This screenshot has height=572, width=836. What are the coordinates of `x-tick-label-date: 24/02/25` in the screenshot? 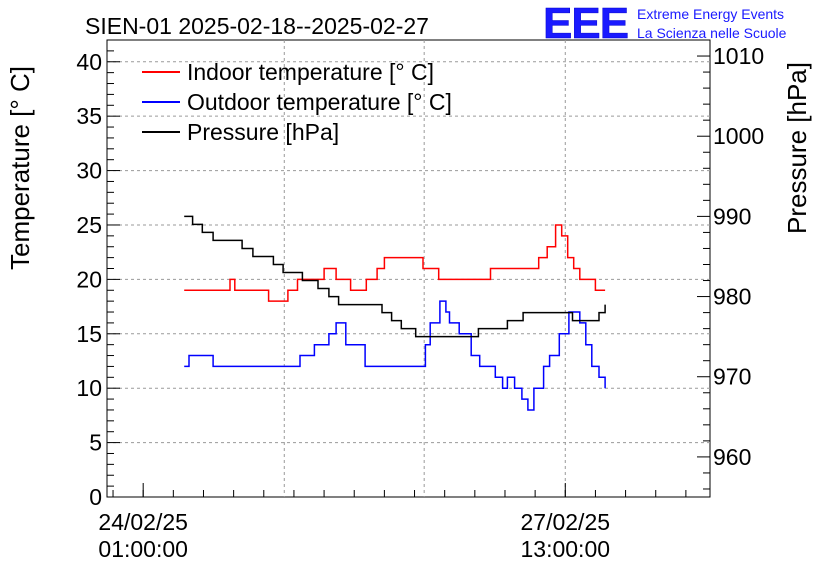 It's located at (143, 522).